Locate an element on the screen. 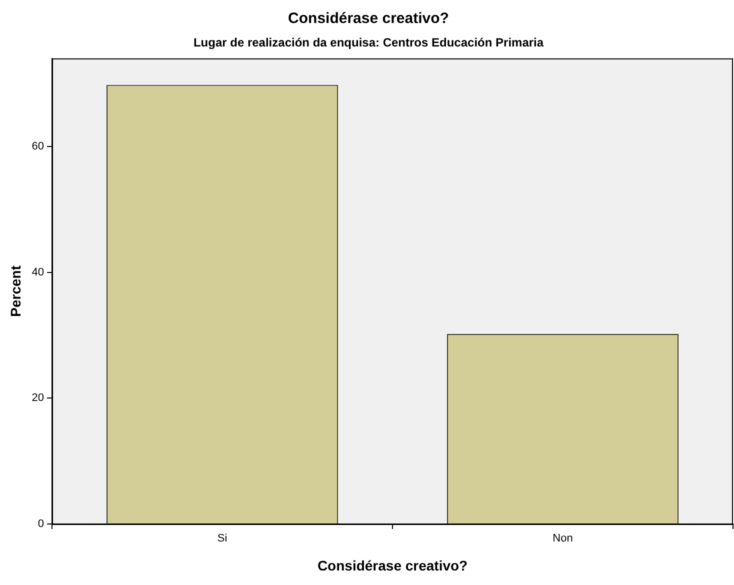  chart-subtitle: Lugar de realización da enquisa: Centros Educación Primaria is located at coordinates (368, 43).